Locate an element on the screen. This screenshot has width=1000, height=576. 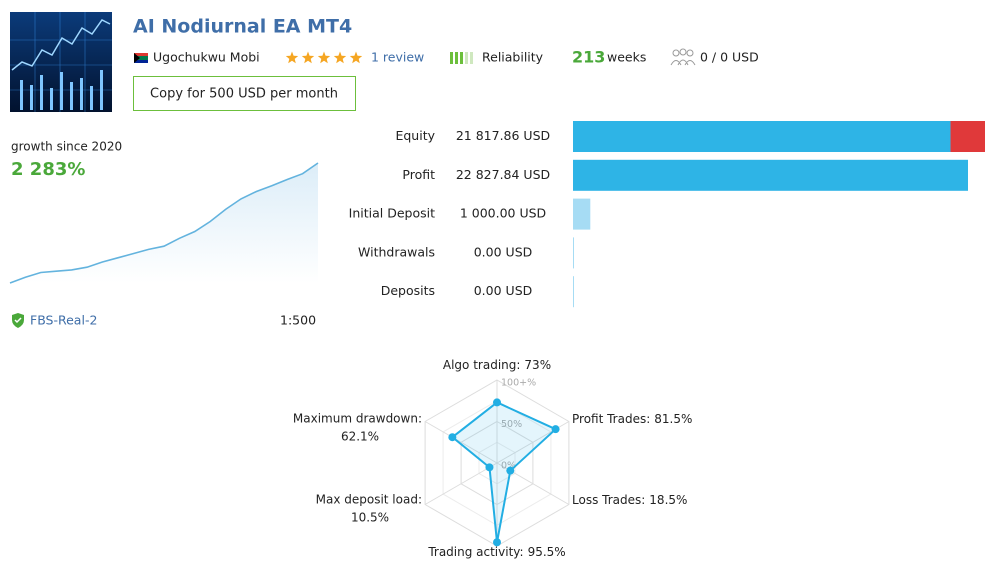
radar-label: Trading activity: is located at coordinates (475, 552).